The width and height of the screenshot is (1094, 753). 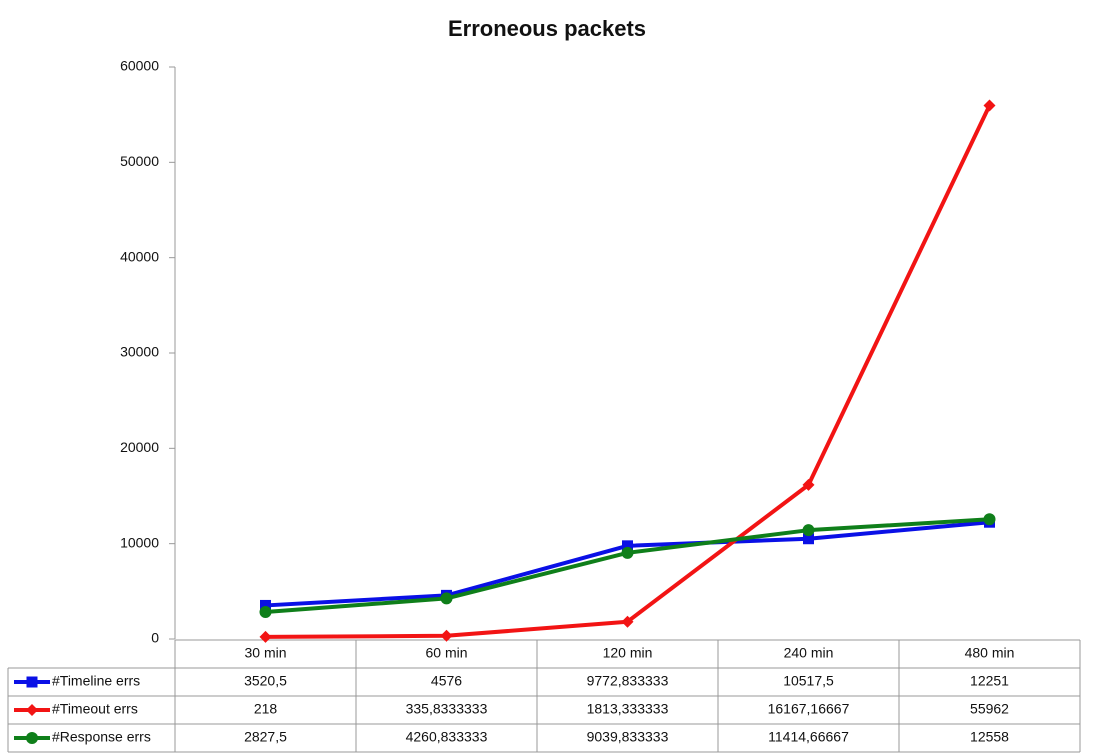 What do you see at coordinates (139, 352) in the screenshot?
I see `y-tick-label: 30000` at bounding box center [139, 352].